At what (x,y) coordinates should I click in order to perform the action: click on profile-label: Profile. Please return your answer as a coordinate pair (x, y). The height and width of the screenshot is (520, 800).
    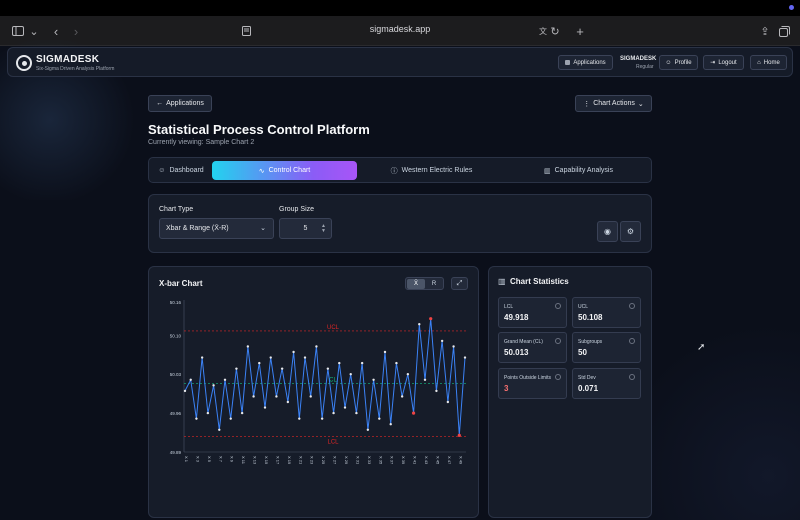
    Looking at the image, I should click on (683, 62).